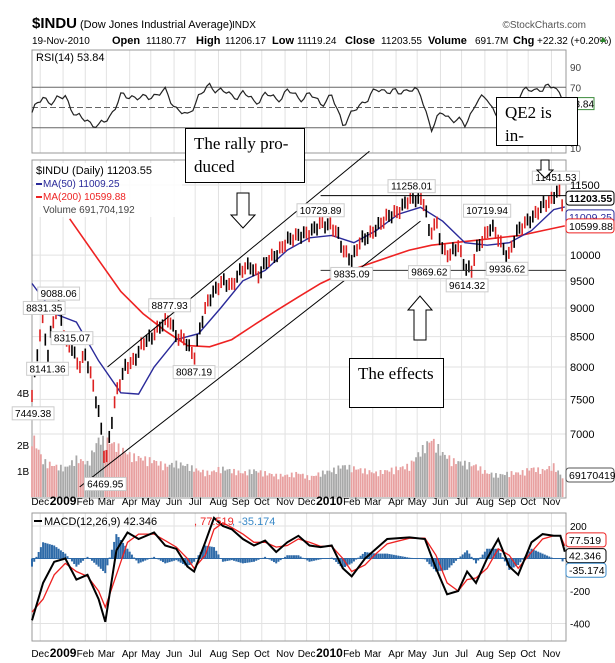 This screenshot has height=663, width=615. I want to click on price-label: 10719.94, so click(487, 211).